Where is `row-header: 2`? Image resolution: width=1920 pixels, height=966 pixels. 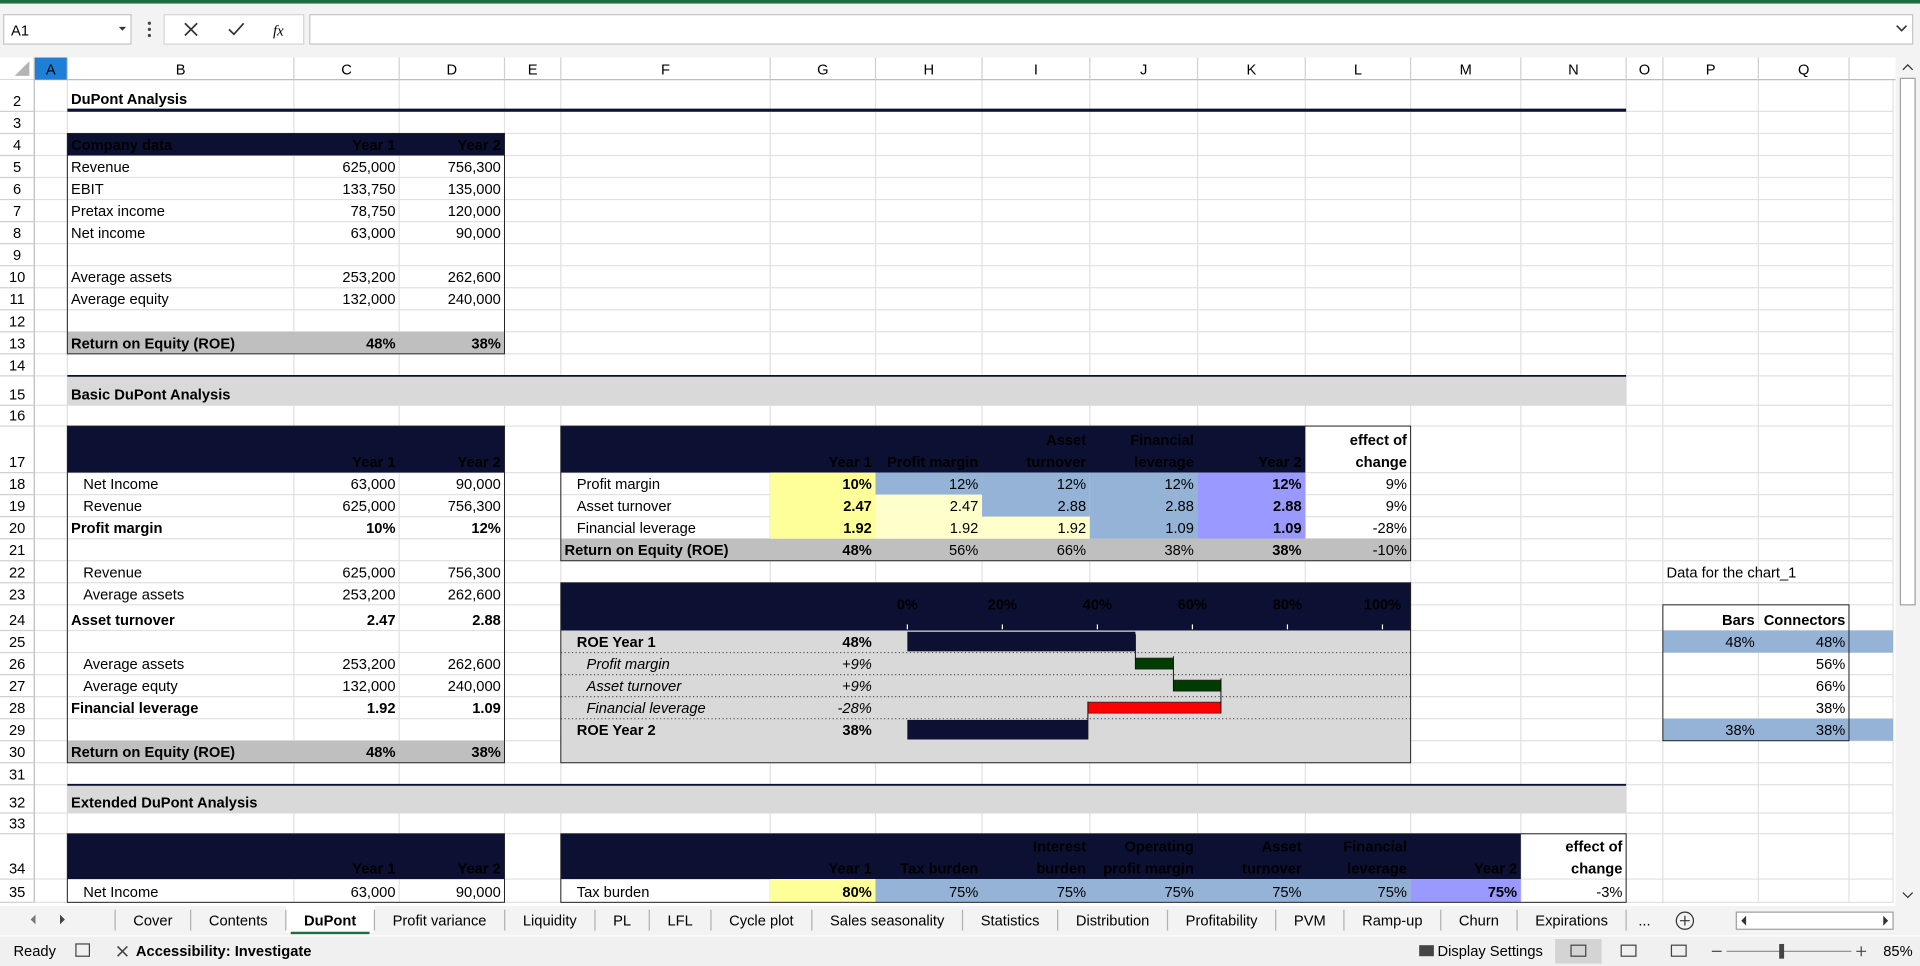
row-header: 2 is located at coordinates (17, 102).